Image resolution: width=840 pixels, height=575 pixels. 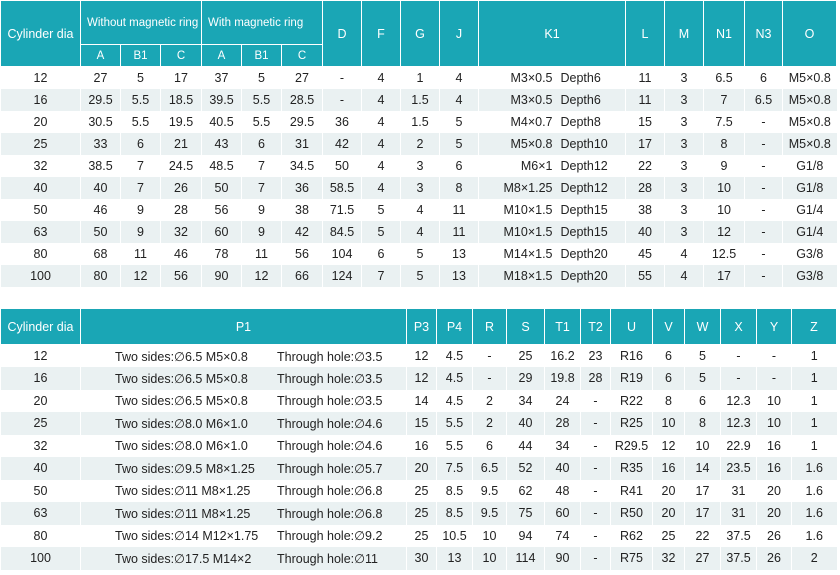 I want to click on cell-k1-depth: Depth6, so click(x=591, y=77).